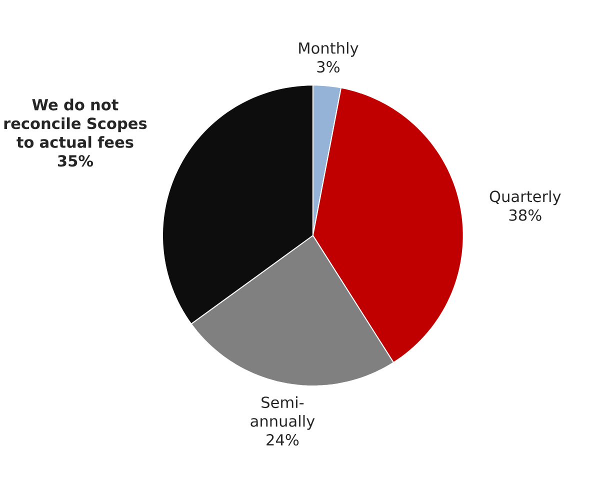 This screenshot has height=481, width=591. What do you see at coordinates (525, 215) in the screenshot?
I see `data-label: 38%` at bounding box center [525, 215].